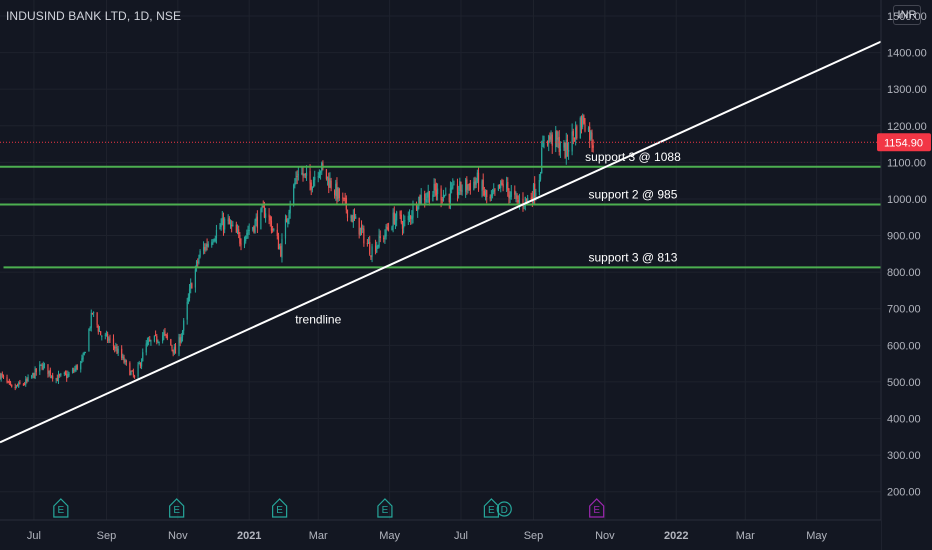  What do you see at coordinates (907, 200) in the screenshot?
I see `price-axis-label: 1000.00` at bounding box center [907, 200].